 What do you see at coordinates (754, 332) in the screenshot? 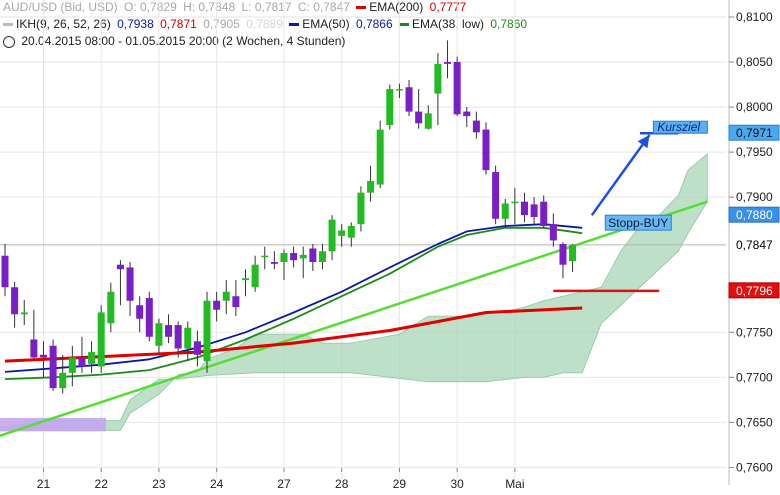
I see `y-tick-label: 0,7750` at bounding box center [754, 332].